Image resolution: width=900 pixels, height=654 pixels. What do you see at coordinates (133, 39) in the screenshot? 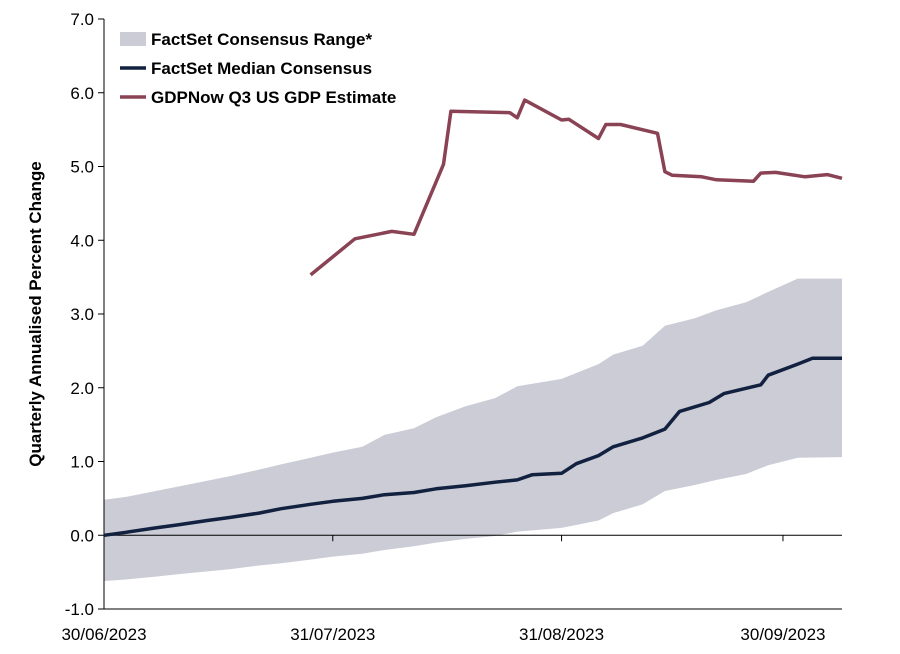
I see `legend-swatch` at bounding box center [133, 39].